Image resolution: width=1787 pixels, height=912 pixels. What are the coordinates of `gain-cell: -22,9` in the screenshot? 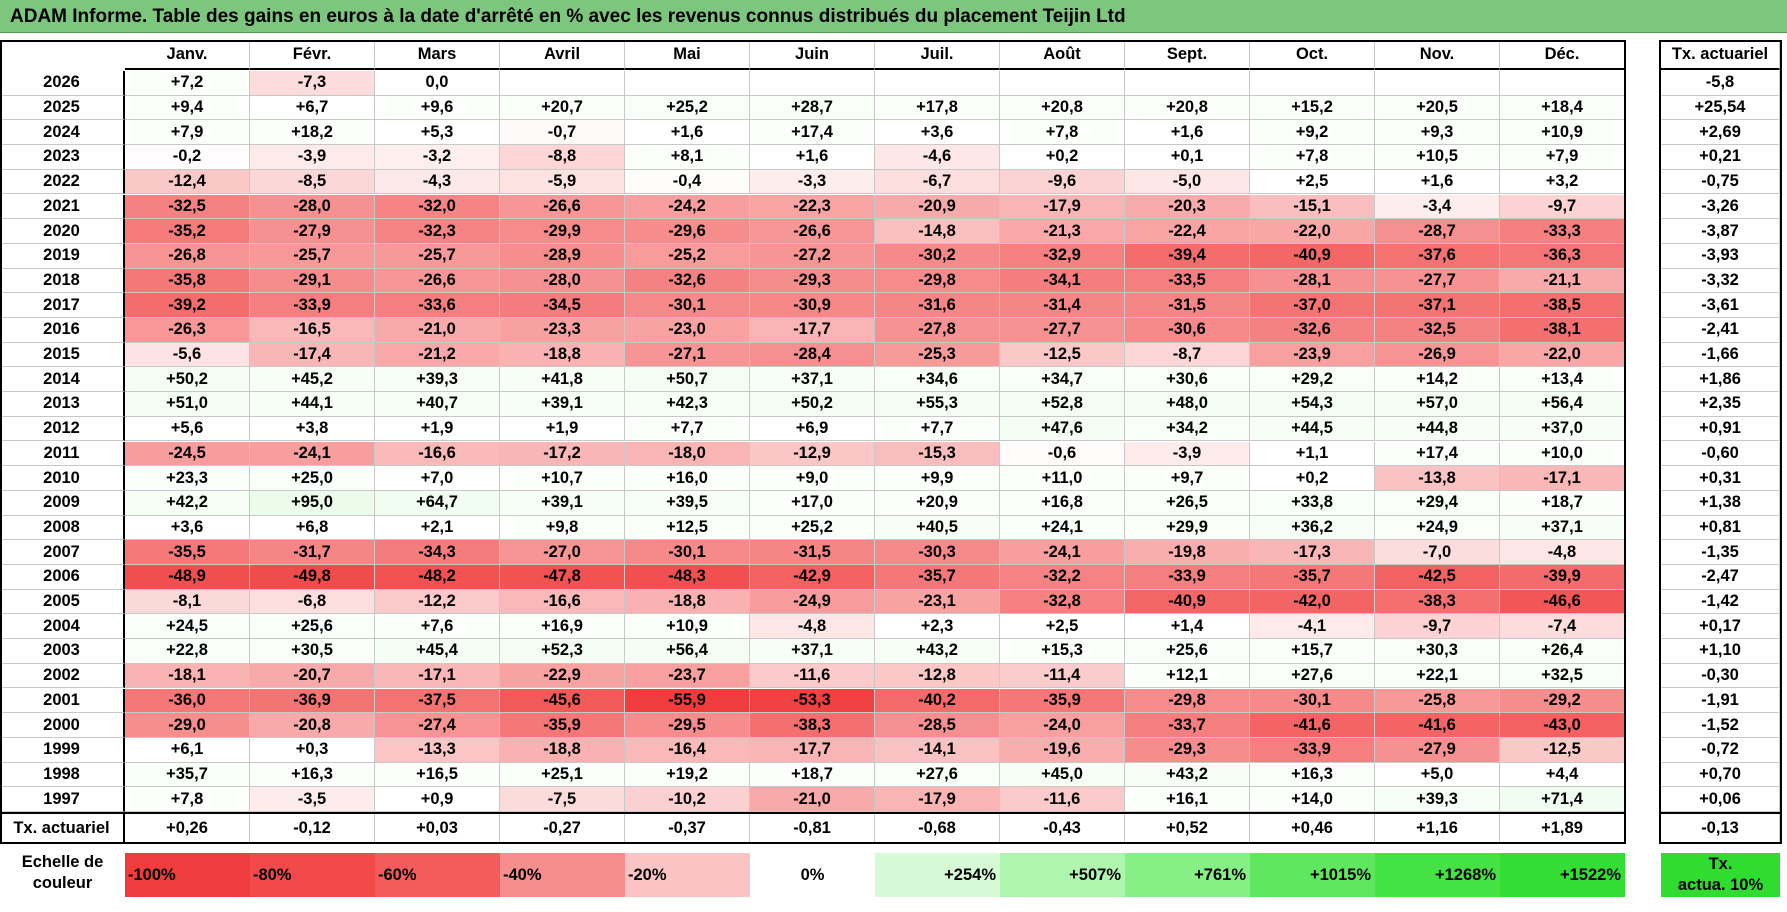 It's located at (562, 676).